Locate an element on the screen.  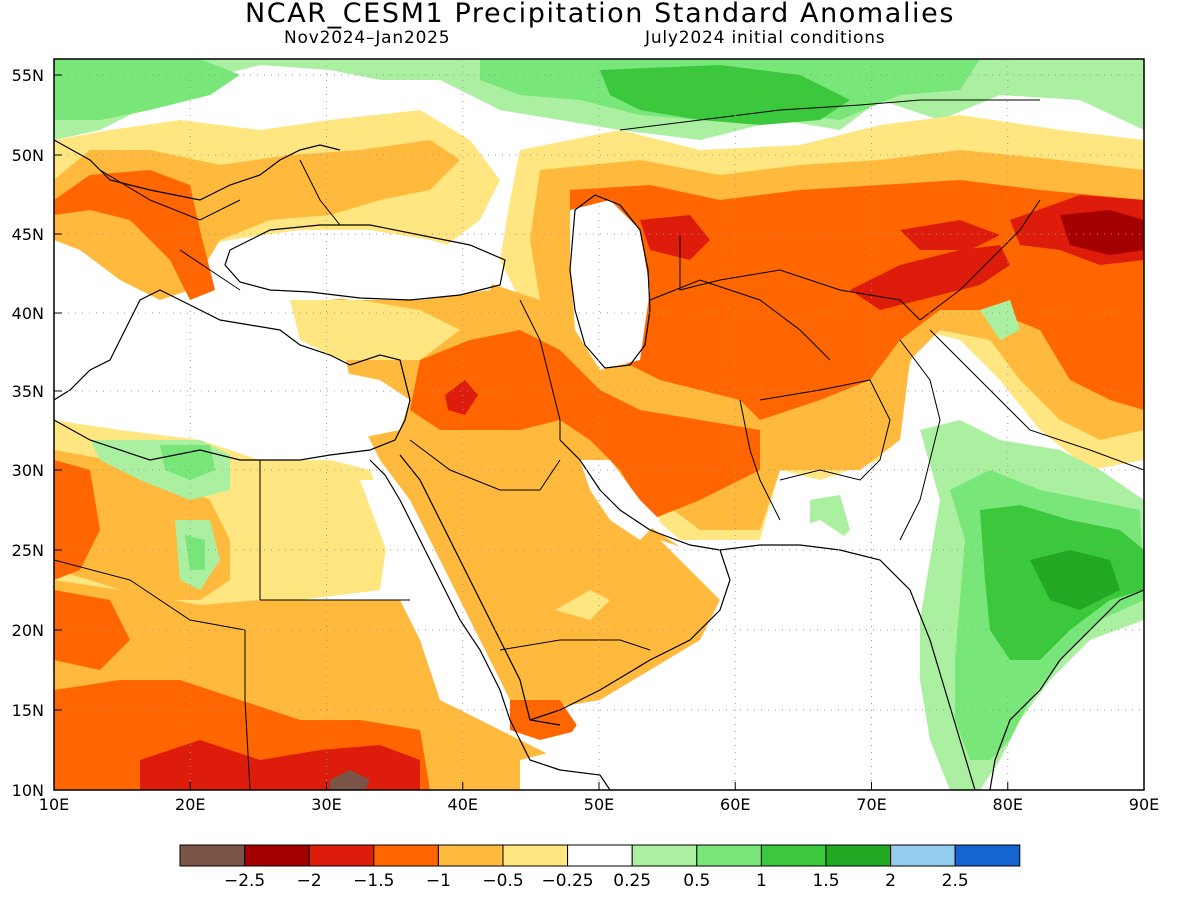
coastline-persian-gulf is located at coordinates (640, 495).